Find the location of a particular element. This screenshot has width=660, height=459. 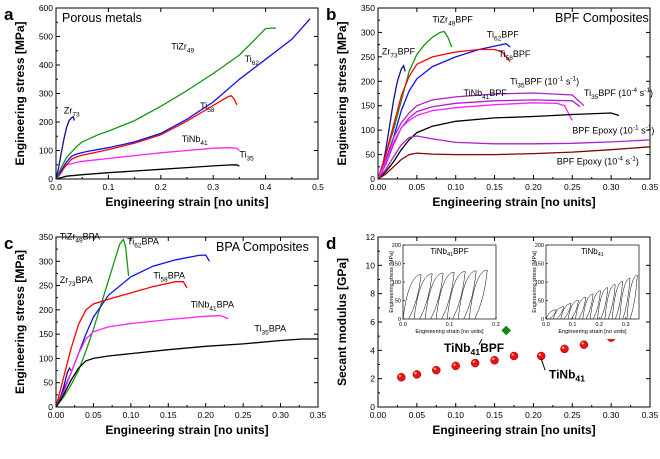

leader-line-tinb is located at coordinates (543, 364).